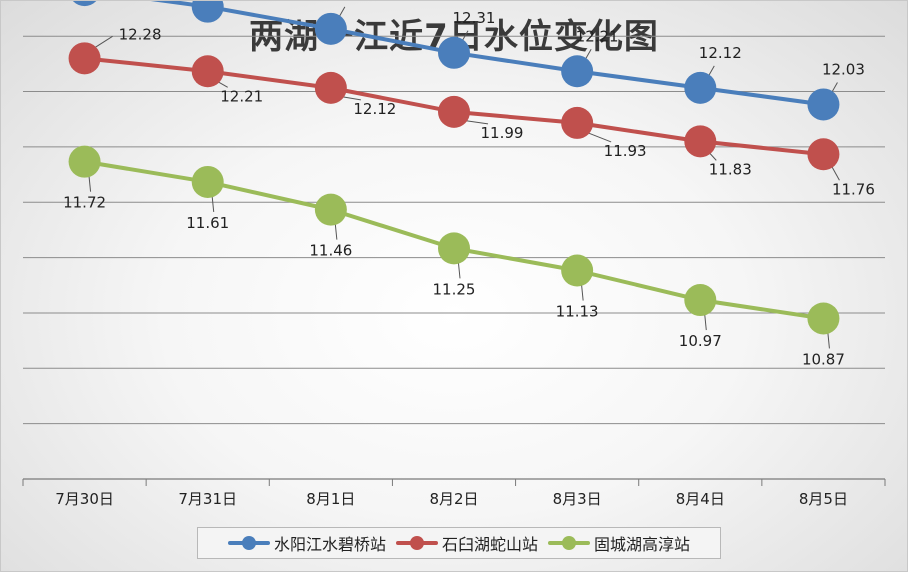 This screenshot has width=908, height=572. I want to click on data-label: 12.03, so click(843, 69).